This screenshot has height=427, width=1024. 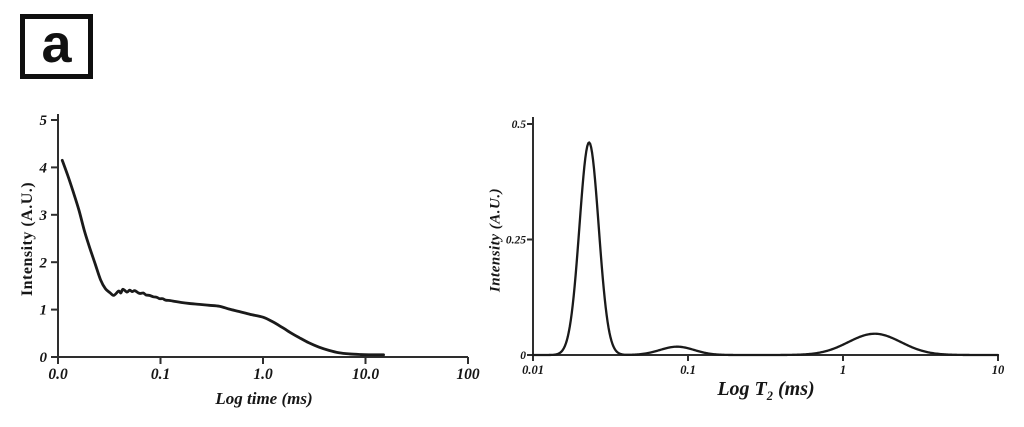 I want to click on y-tick-label: 4, so click(x=43, y=169).